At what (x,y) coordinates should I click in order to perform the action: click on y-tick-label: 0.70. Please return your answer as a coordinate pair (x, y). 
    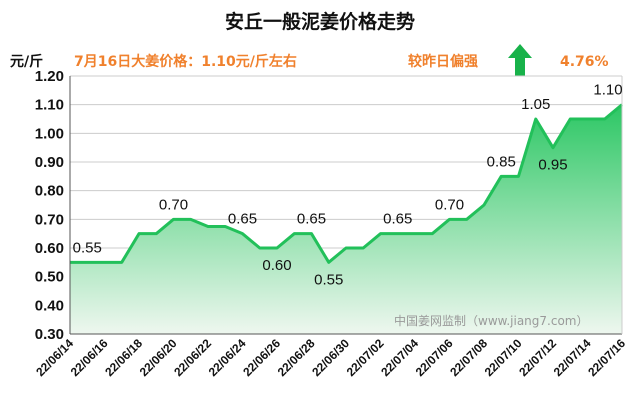
    Looking at the image, I should click on (49, 219).